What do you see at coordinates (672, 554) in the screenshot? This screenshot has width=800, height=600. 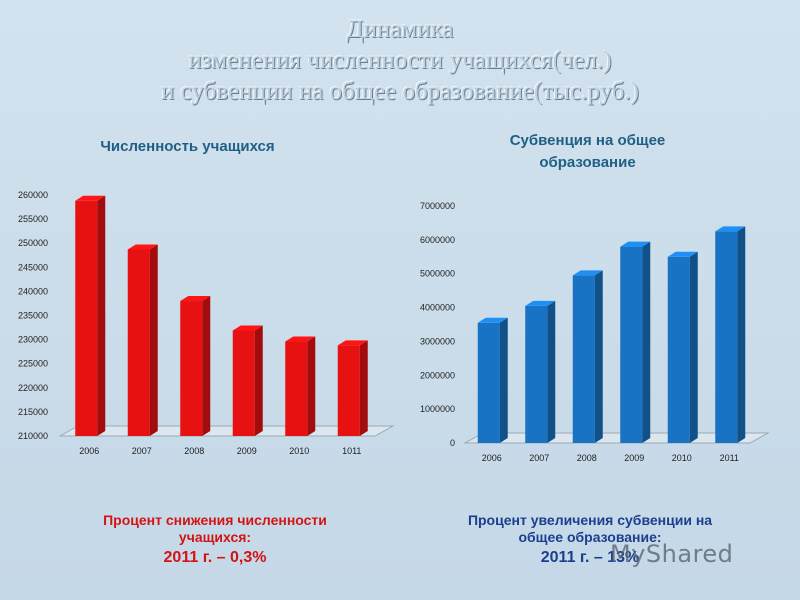 I see `watermark-logo: MyShared` at bounding box center [672, 554].